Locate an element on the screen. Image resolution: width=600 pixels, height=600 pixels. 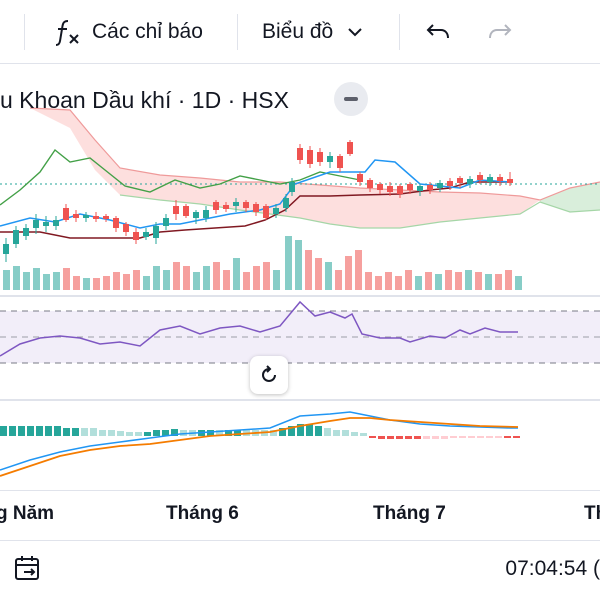
minus-icon is located at coordinates (351, 99).